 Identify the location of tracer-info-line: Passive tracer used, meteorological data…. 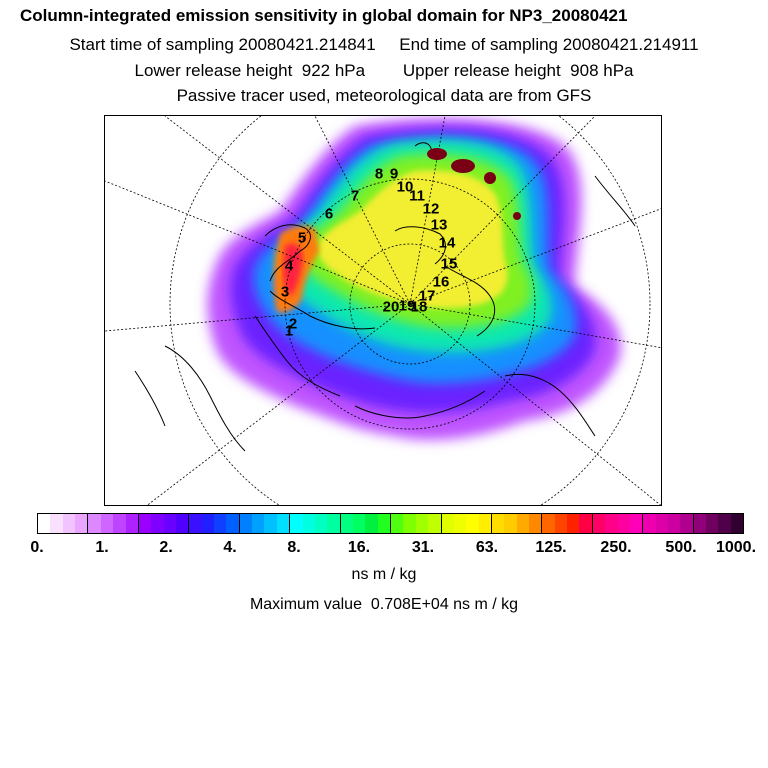
(384, 95).